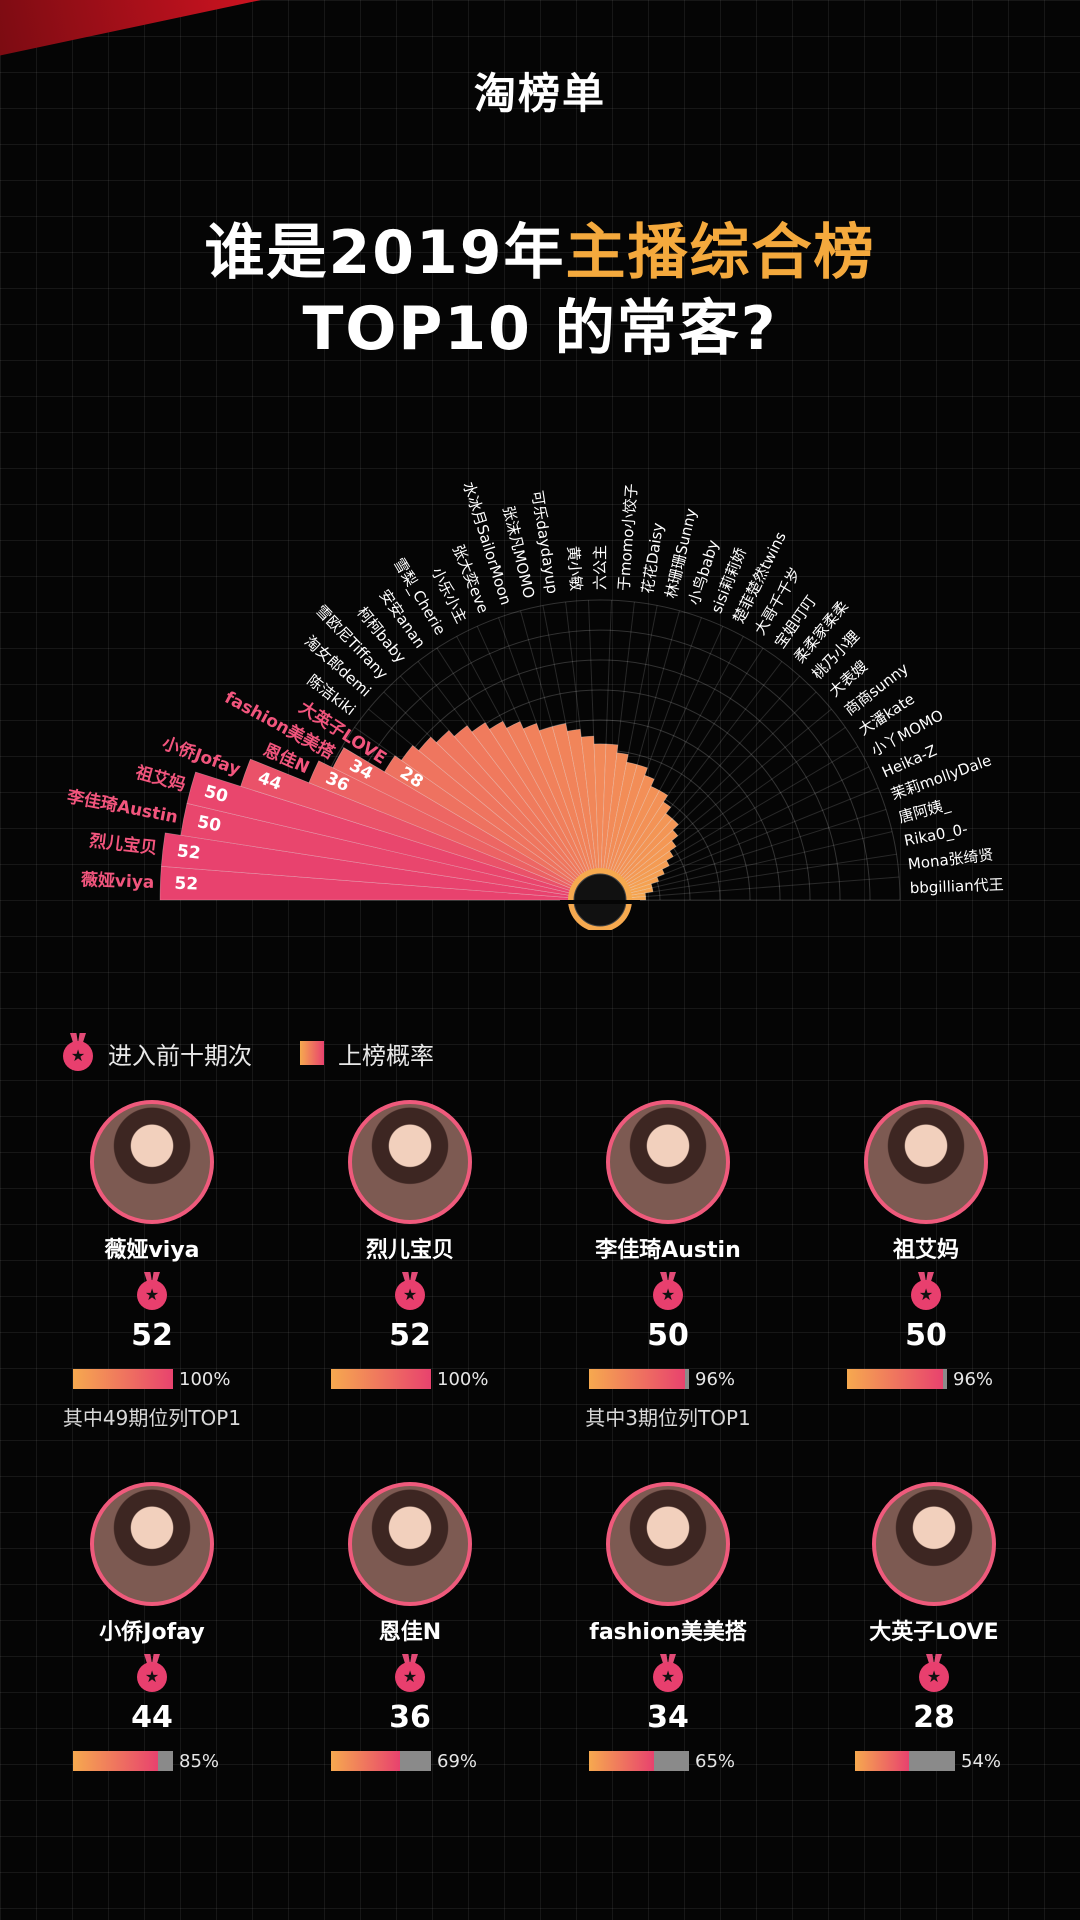 Image resolution: width=1080 pixels, height=1920 pixels. Describe the element at coordinates (540, 291) in the screenshot. I see `page-title: 谁是2019年主播综合榜 TOP10 的常客?` at that location.